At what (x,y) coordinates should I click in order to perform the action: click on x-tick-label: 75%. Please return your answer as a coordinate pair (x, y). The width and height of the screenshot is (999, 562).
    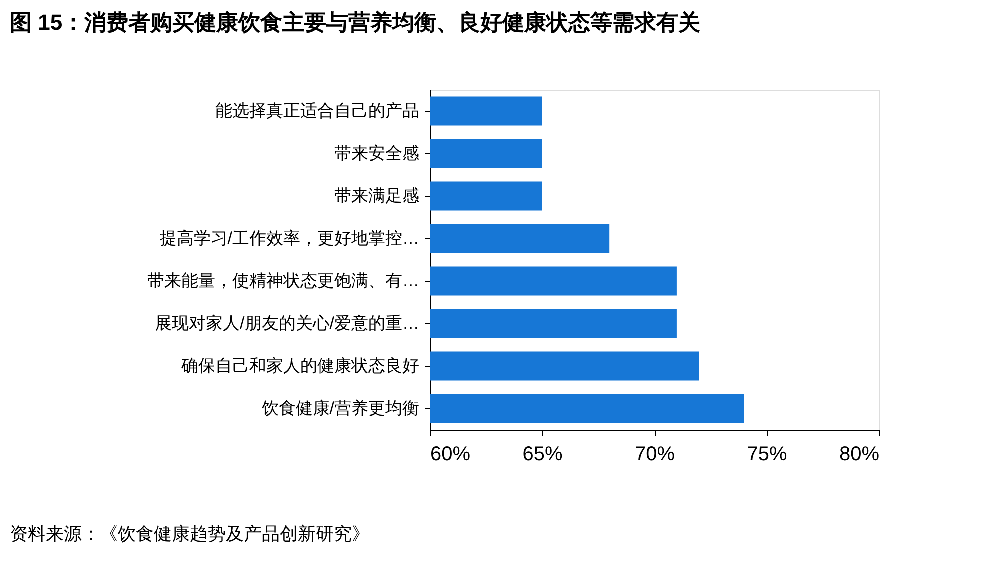
    Looking at the image, I should click on (767, 455).